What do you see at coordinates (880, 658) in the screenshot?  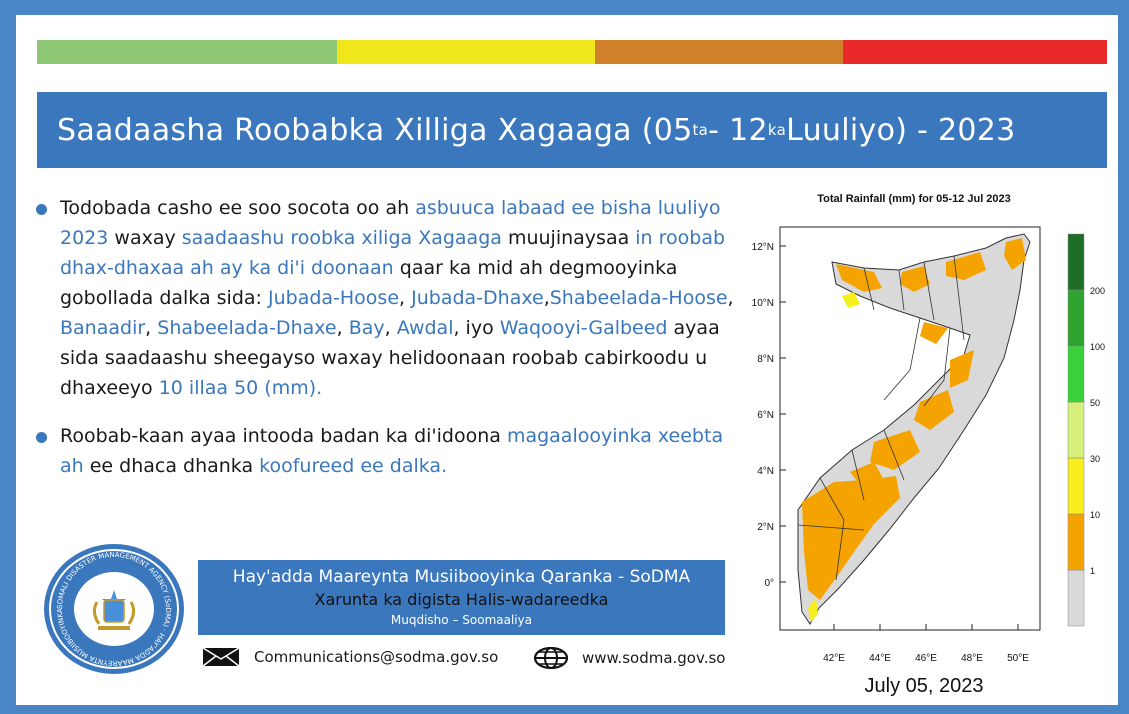 I see `lon-label-44e: 44°E` at bounding box center [880, 658].